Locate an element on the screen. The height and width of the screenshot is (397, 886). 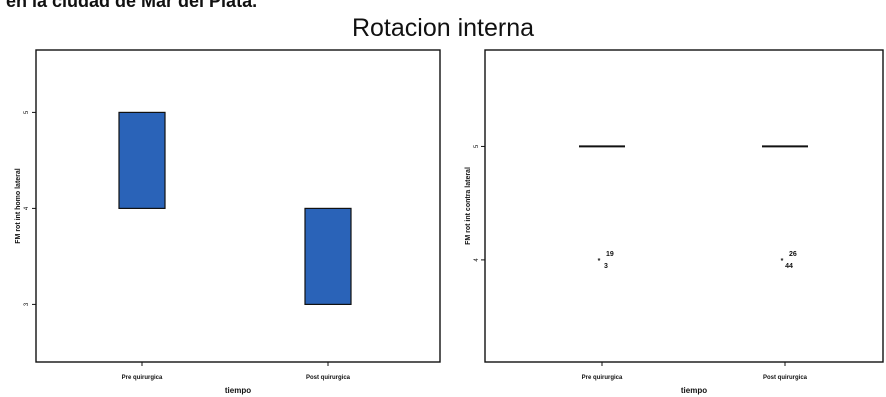
outlier-label: 19 is located at coordinates (610, 254).